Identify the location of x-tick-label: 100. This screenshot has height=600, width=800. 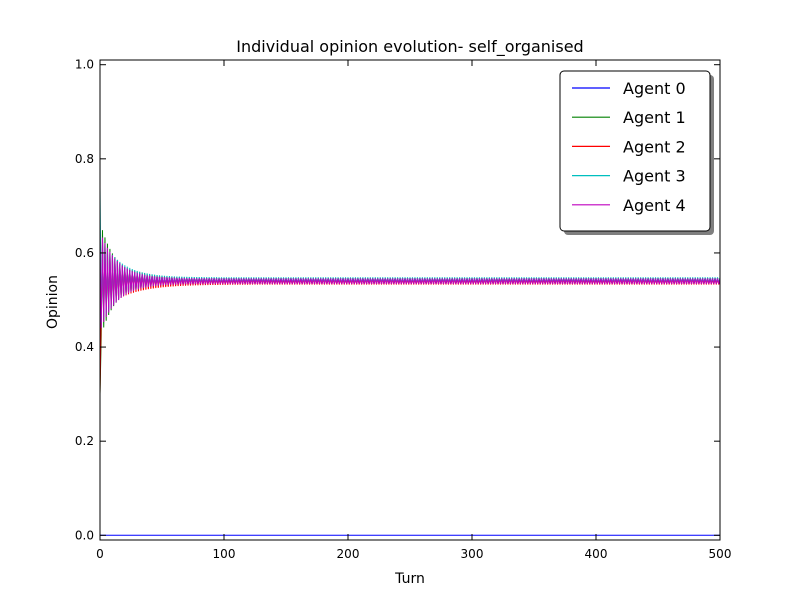
(224, 554).